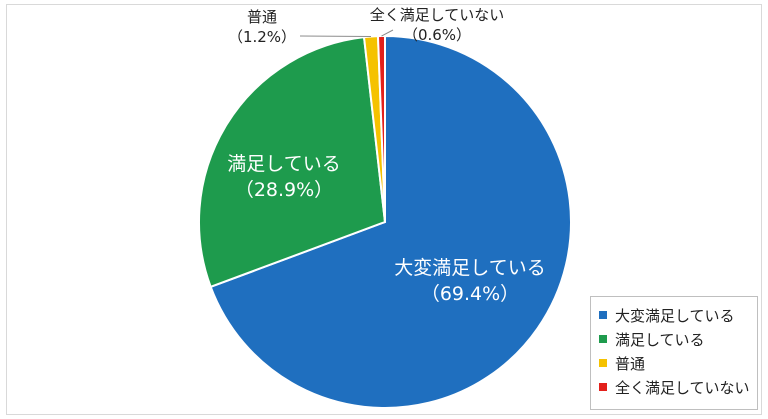 Image resolution: width=768 pixels, height=419 pixels. Describe the element at coordinates (437, 15) in the screenshot. I see `data-label: 全く満足していない` at that location.